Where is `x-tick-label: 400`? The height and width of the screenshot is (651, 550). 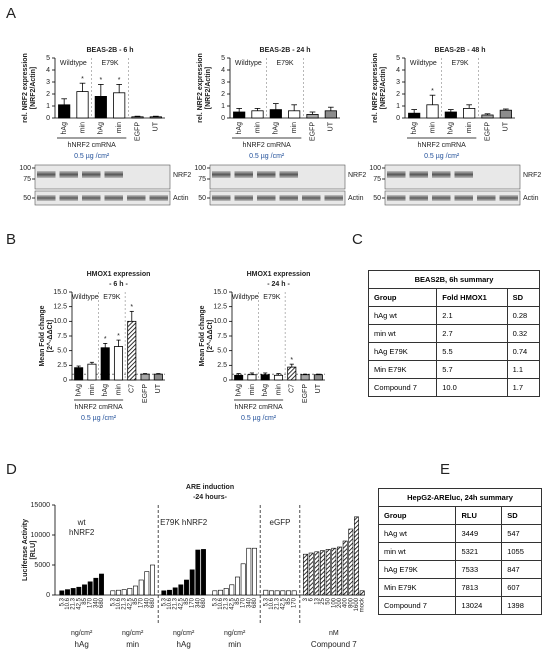 x-tick-label: 400 is located at coordinates (346, 602).